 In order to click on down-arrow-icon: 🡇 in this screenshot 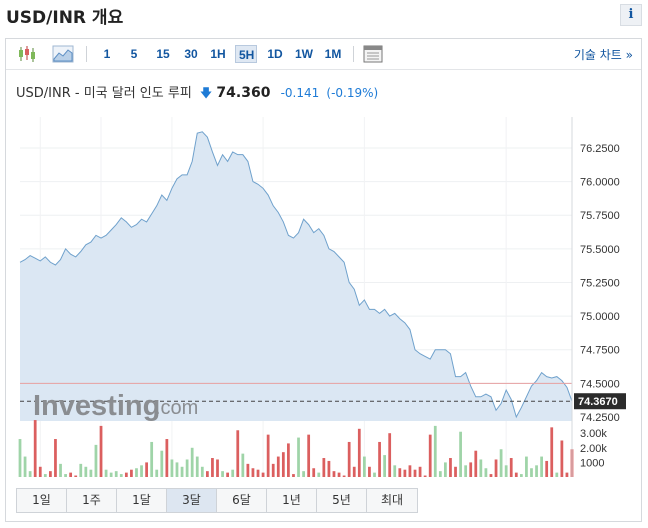, I will do `click(206, 93)`.